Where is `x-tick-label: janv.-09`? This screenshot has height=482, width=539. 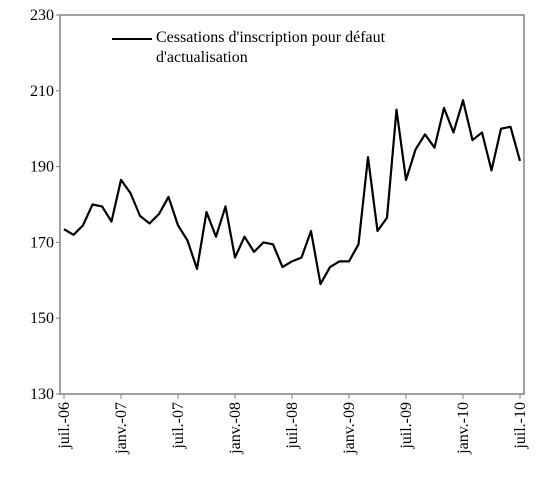 x-tick-label: janv.-09 is located at coordinates (349, 428).